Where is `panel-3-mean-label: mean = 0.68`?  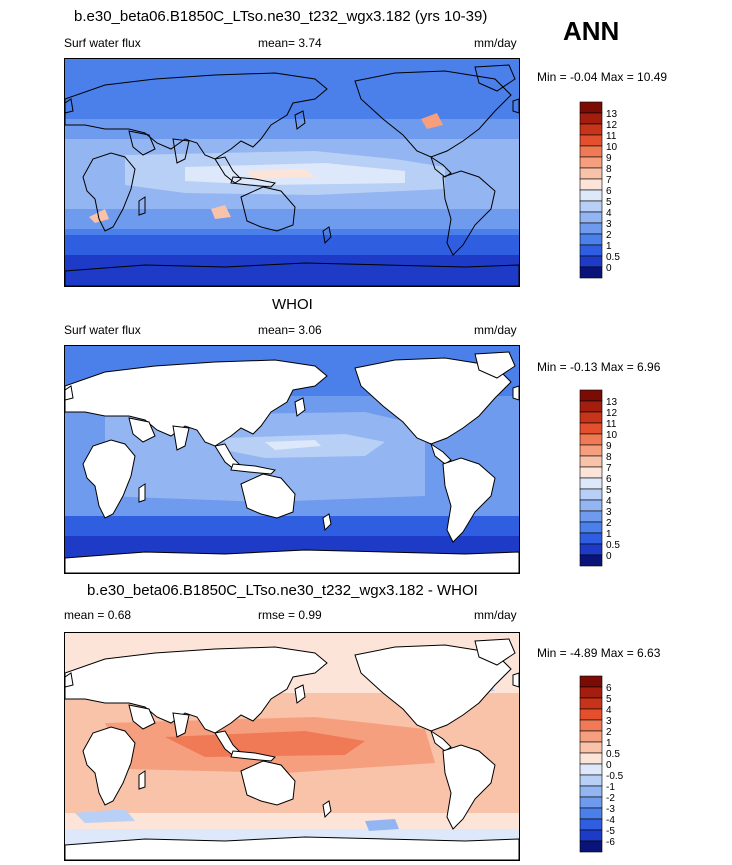 panel-3-mean-label: mean = 0.68 is located at coordinates (98, 615).